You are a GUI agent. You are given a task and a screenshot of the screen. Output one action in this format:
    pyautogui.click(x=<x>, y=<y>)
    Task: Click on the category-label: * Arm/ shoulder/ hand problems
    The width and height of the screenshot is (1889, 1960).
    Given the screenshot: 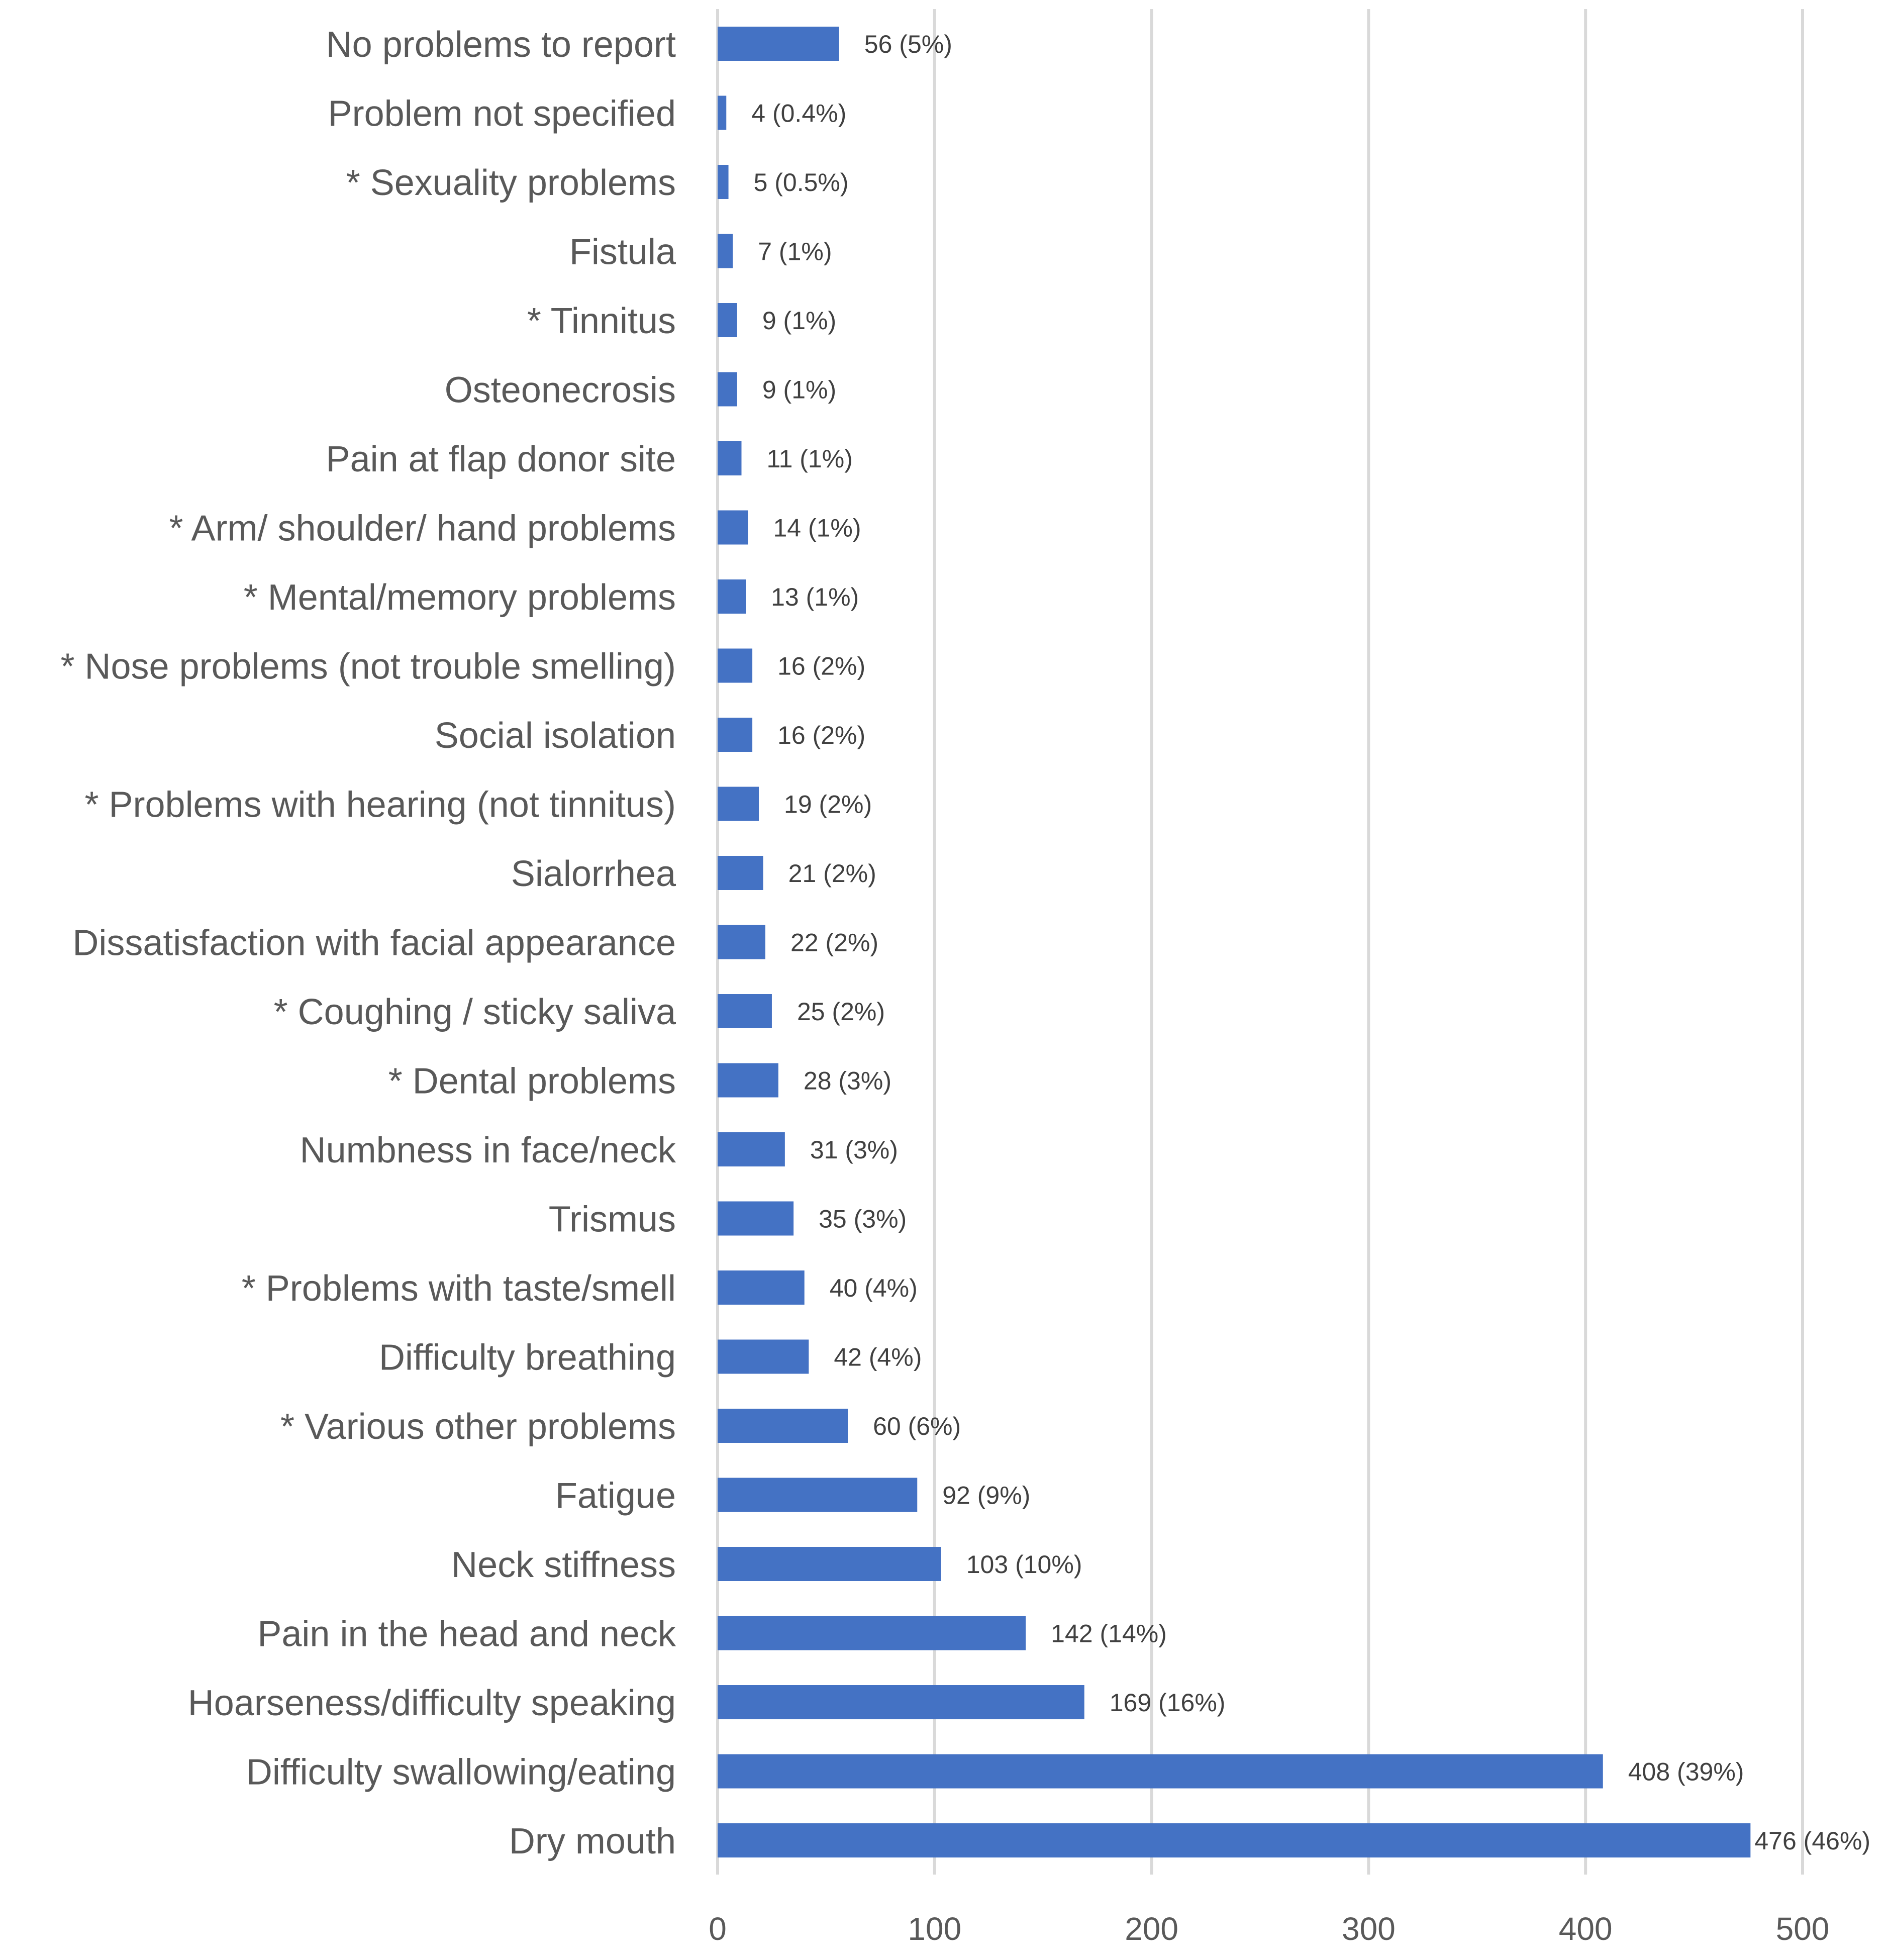 What is the action you would take?
    pyautogui.click(x=422, y=529)
    